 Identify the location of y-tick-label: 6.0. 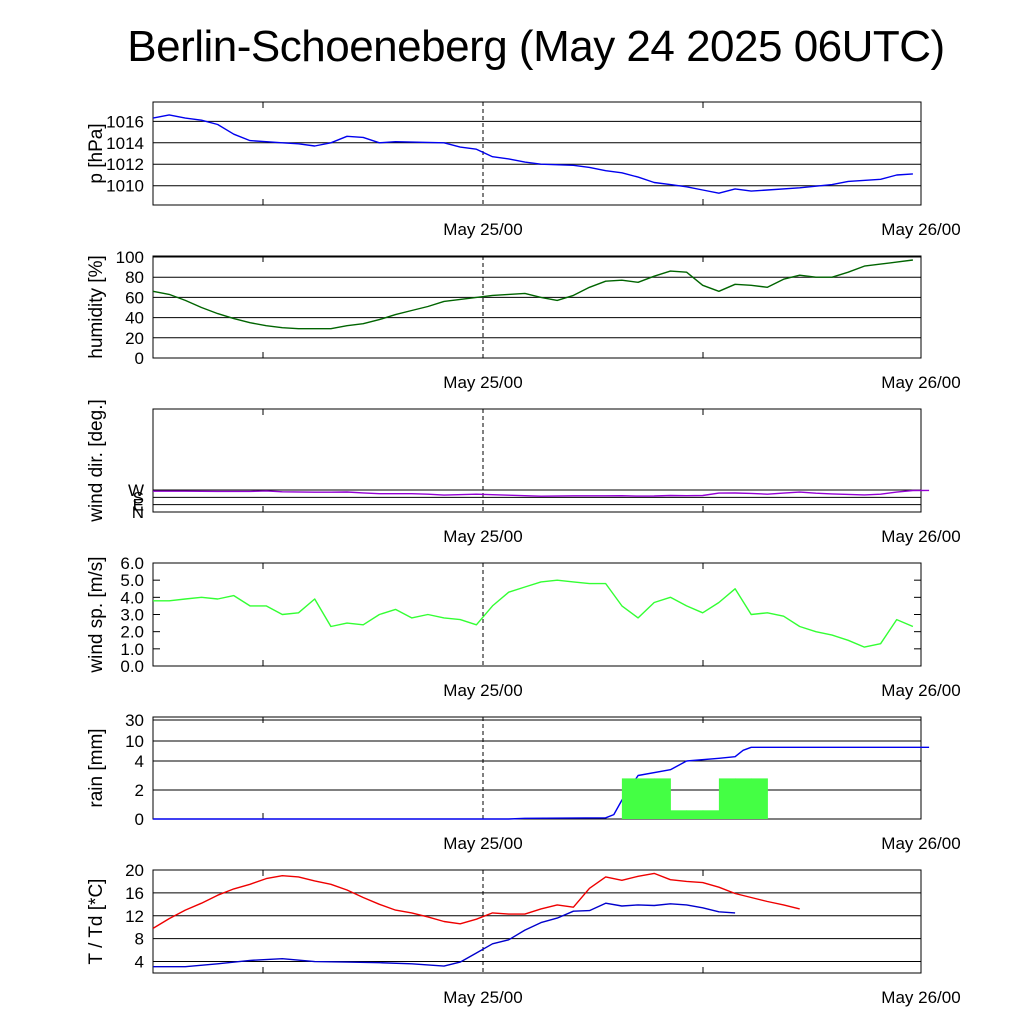
(132, 563).